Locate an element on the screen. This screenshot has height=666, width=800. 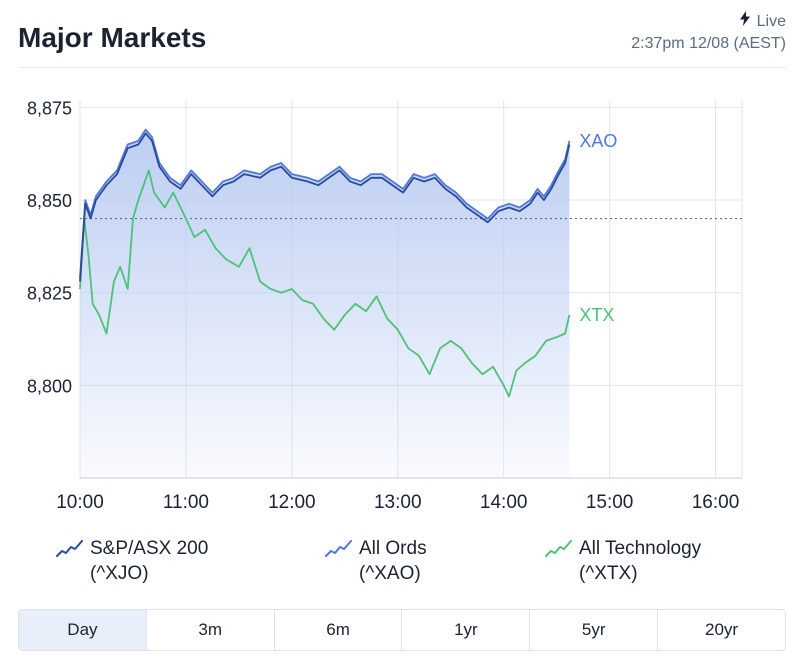
tab-1yr: 1yr is located at coordinates (466, 630).